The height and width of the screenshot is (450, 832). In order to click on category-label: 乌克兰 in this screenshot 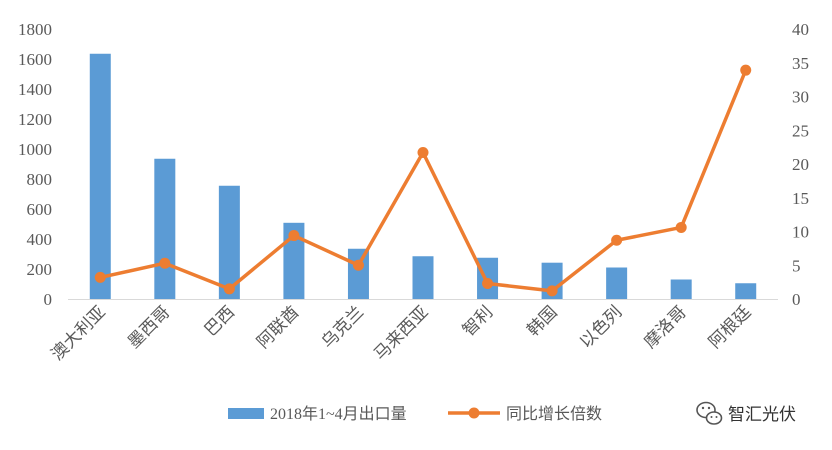, I will do `click(343, 327)`.